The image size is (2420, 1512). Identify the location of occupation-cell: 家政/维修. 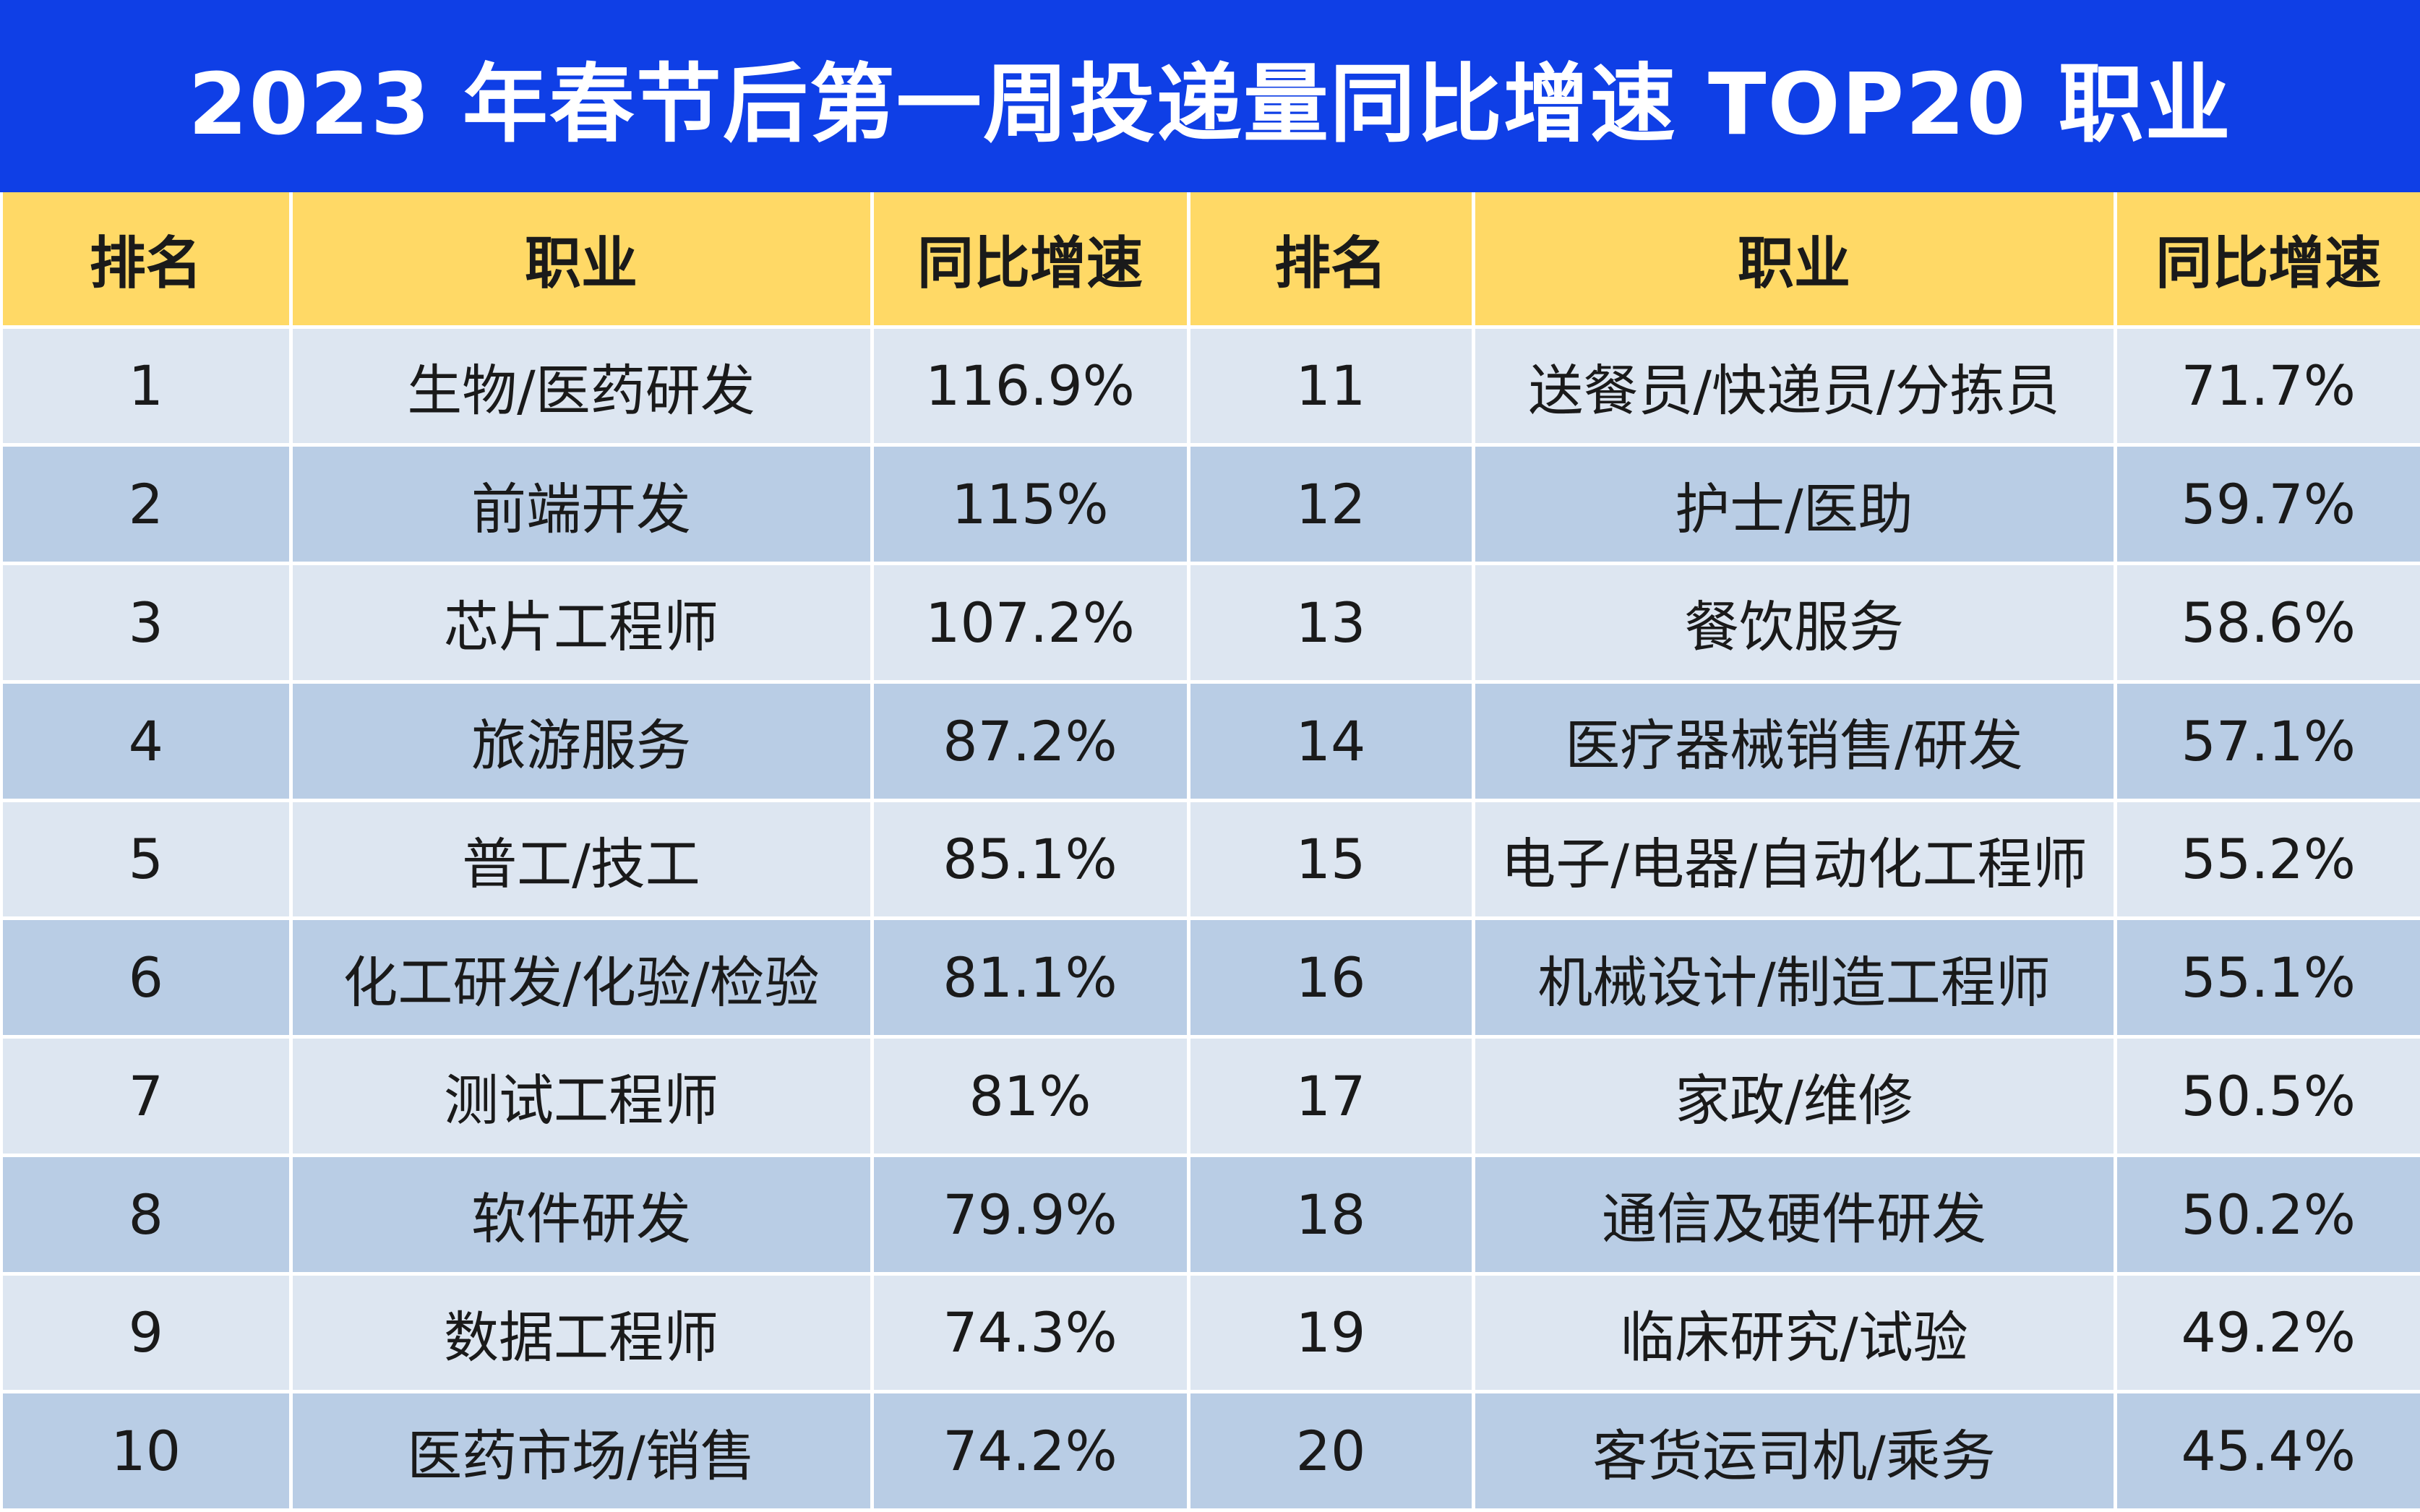
(1795, 1096).